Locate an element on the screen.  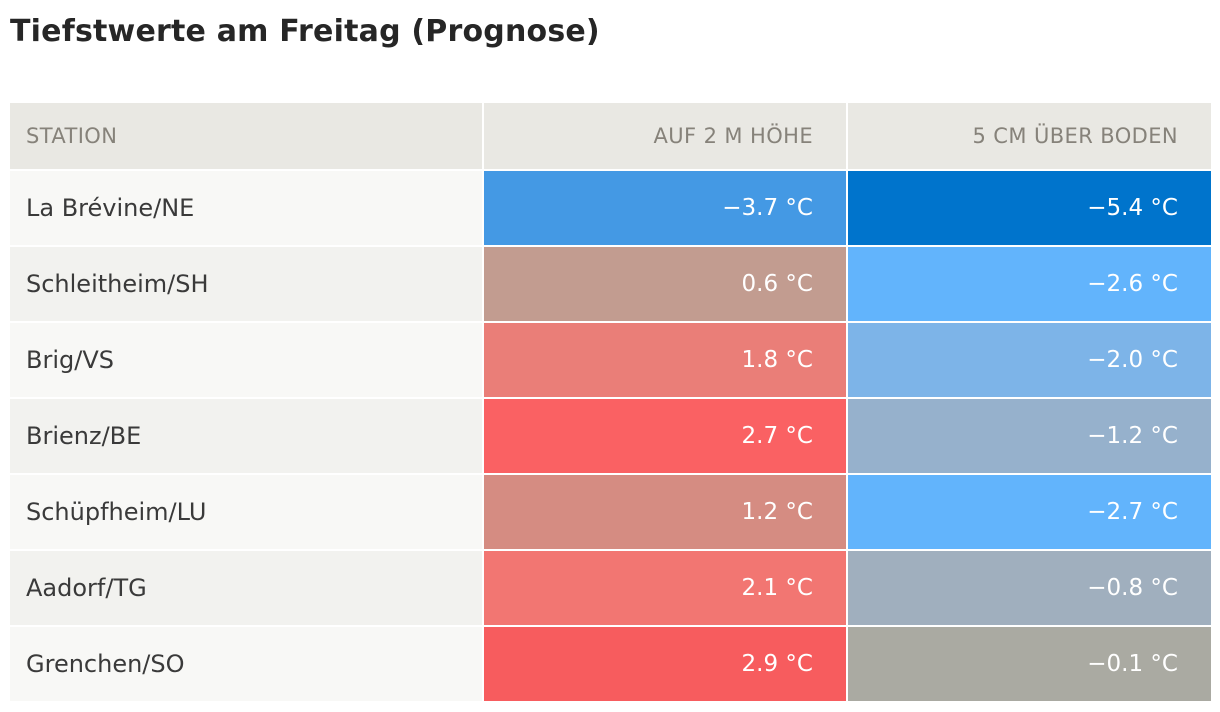
column-header-station: STATION is located at coordinates (246, 136).